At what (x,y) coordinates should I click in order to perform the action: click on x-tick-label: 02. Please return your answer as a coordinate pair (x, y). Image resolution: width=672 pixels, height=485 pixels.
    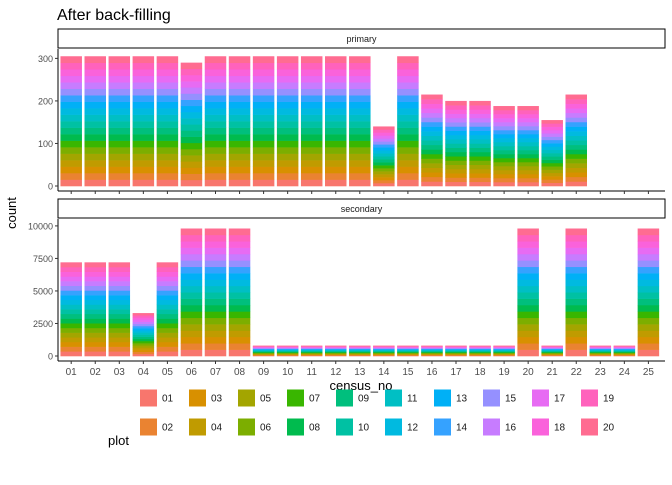
    Looking at the image, I should click on (96, 372).